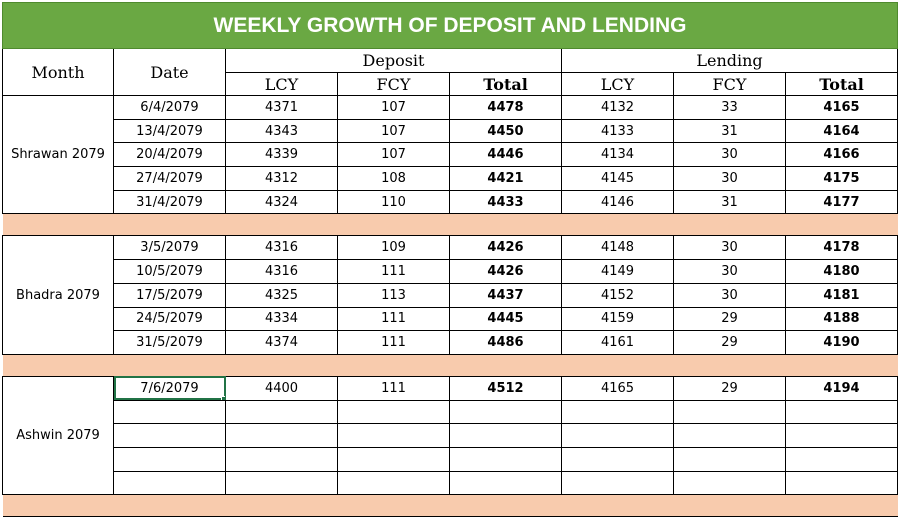  Describe the element at coordinates (729, 84) in the screenshot. I see `header-lending-fcy: FCY` at that location.